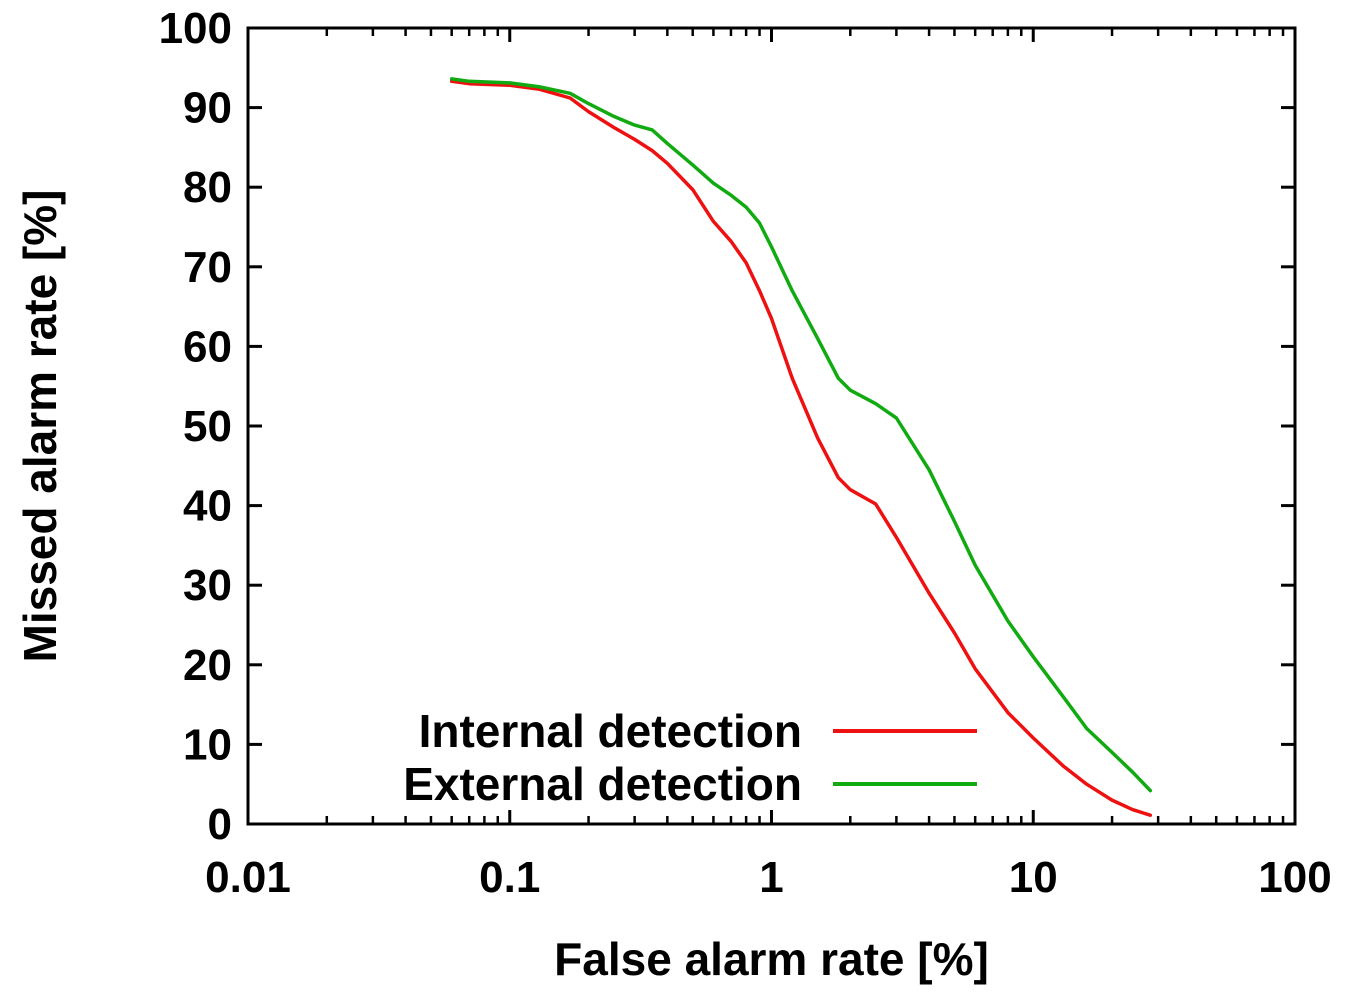 The image size is (1356, 1000). I want to click on legend-label-1: Internal detection, so click(610, 731).